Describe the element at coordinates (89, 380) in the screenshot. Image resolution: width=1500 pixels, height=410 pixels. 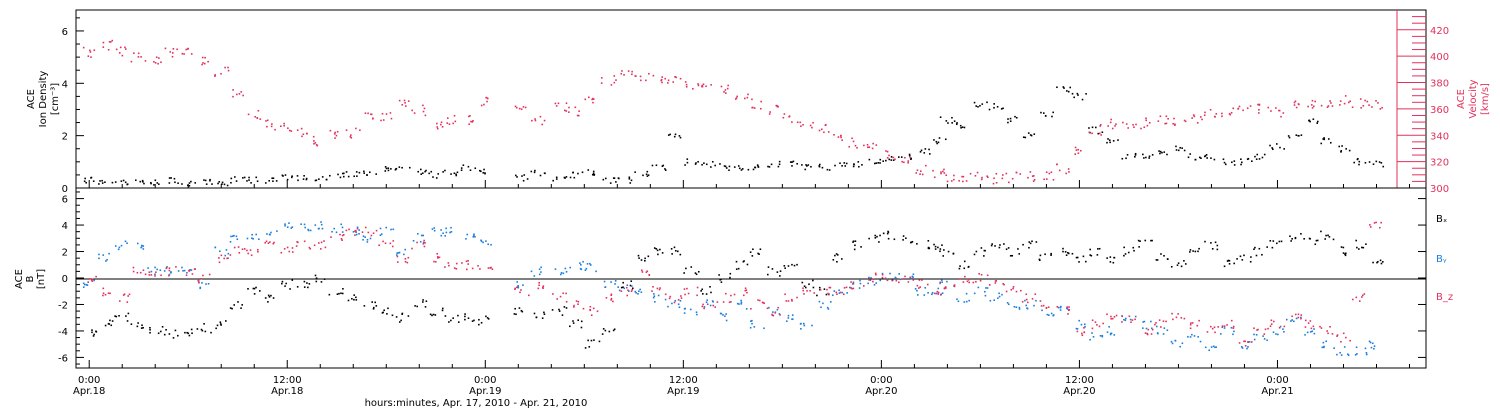
I see `time-tick-label: 0:00` at that location.